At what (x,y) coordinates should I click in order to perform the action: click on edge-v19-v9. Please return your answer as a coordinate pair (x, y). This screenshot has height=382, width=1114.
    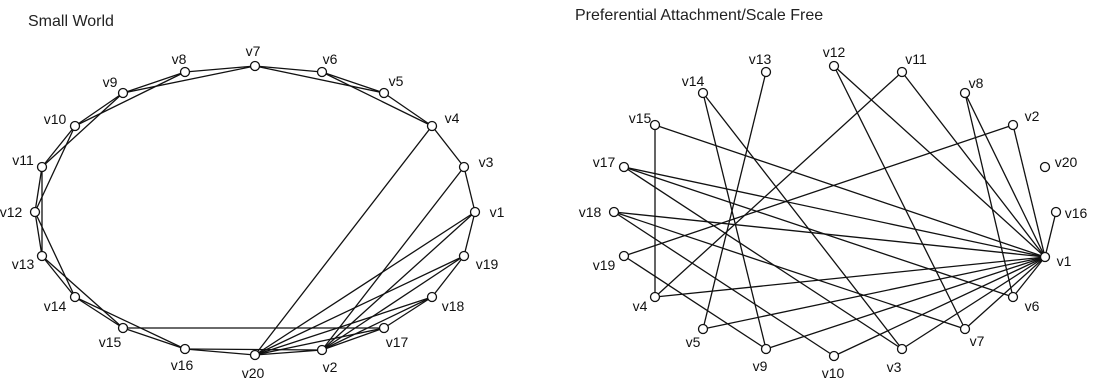
    Looking at the image, I should click on (695, 302).